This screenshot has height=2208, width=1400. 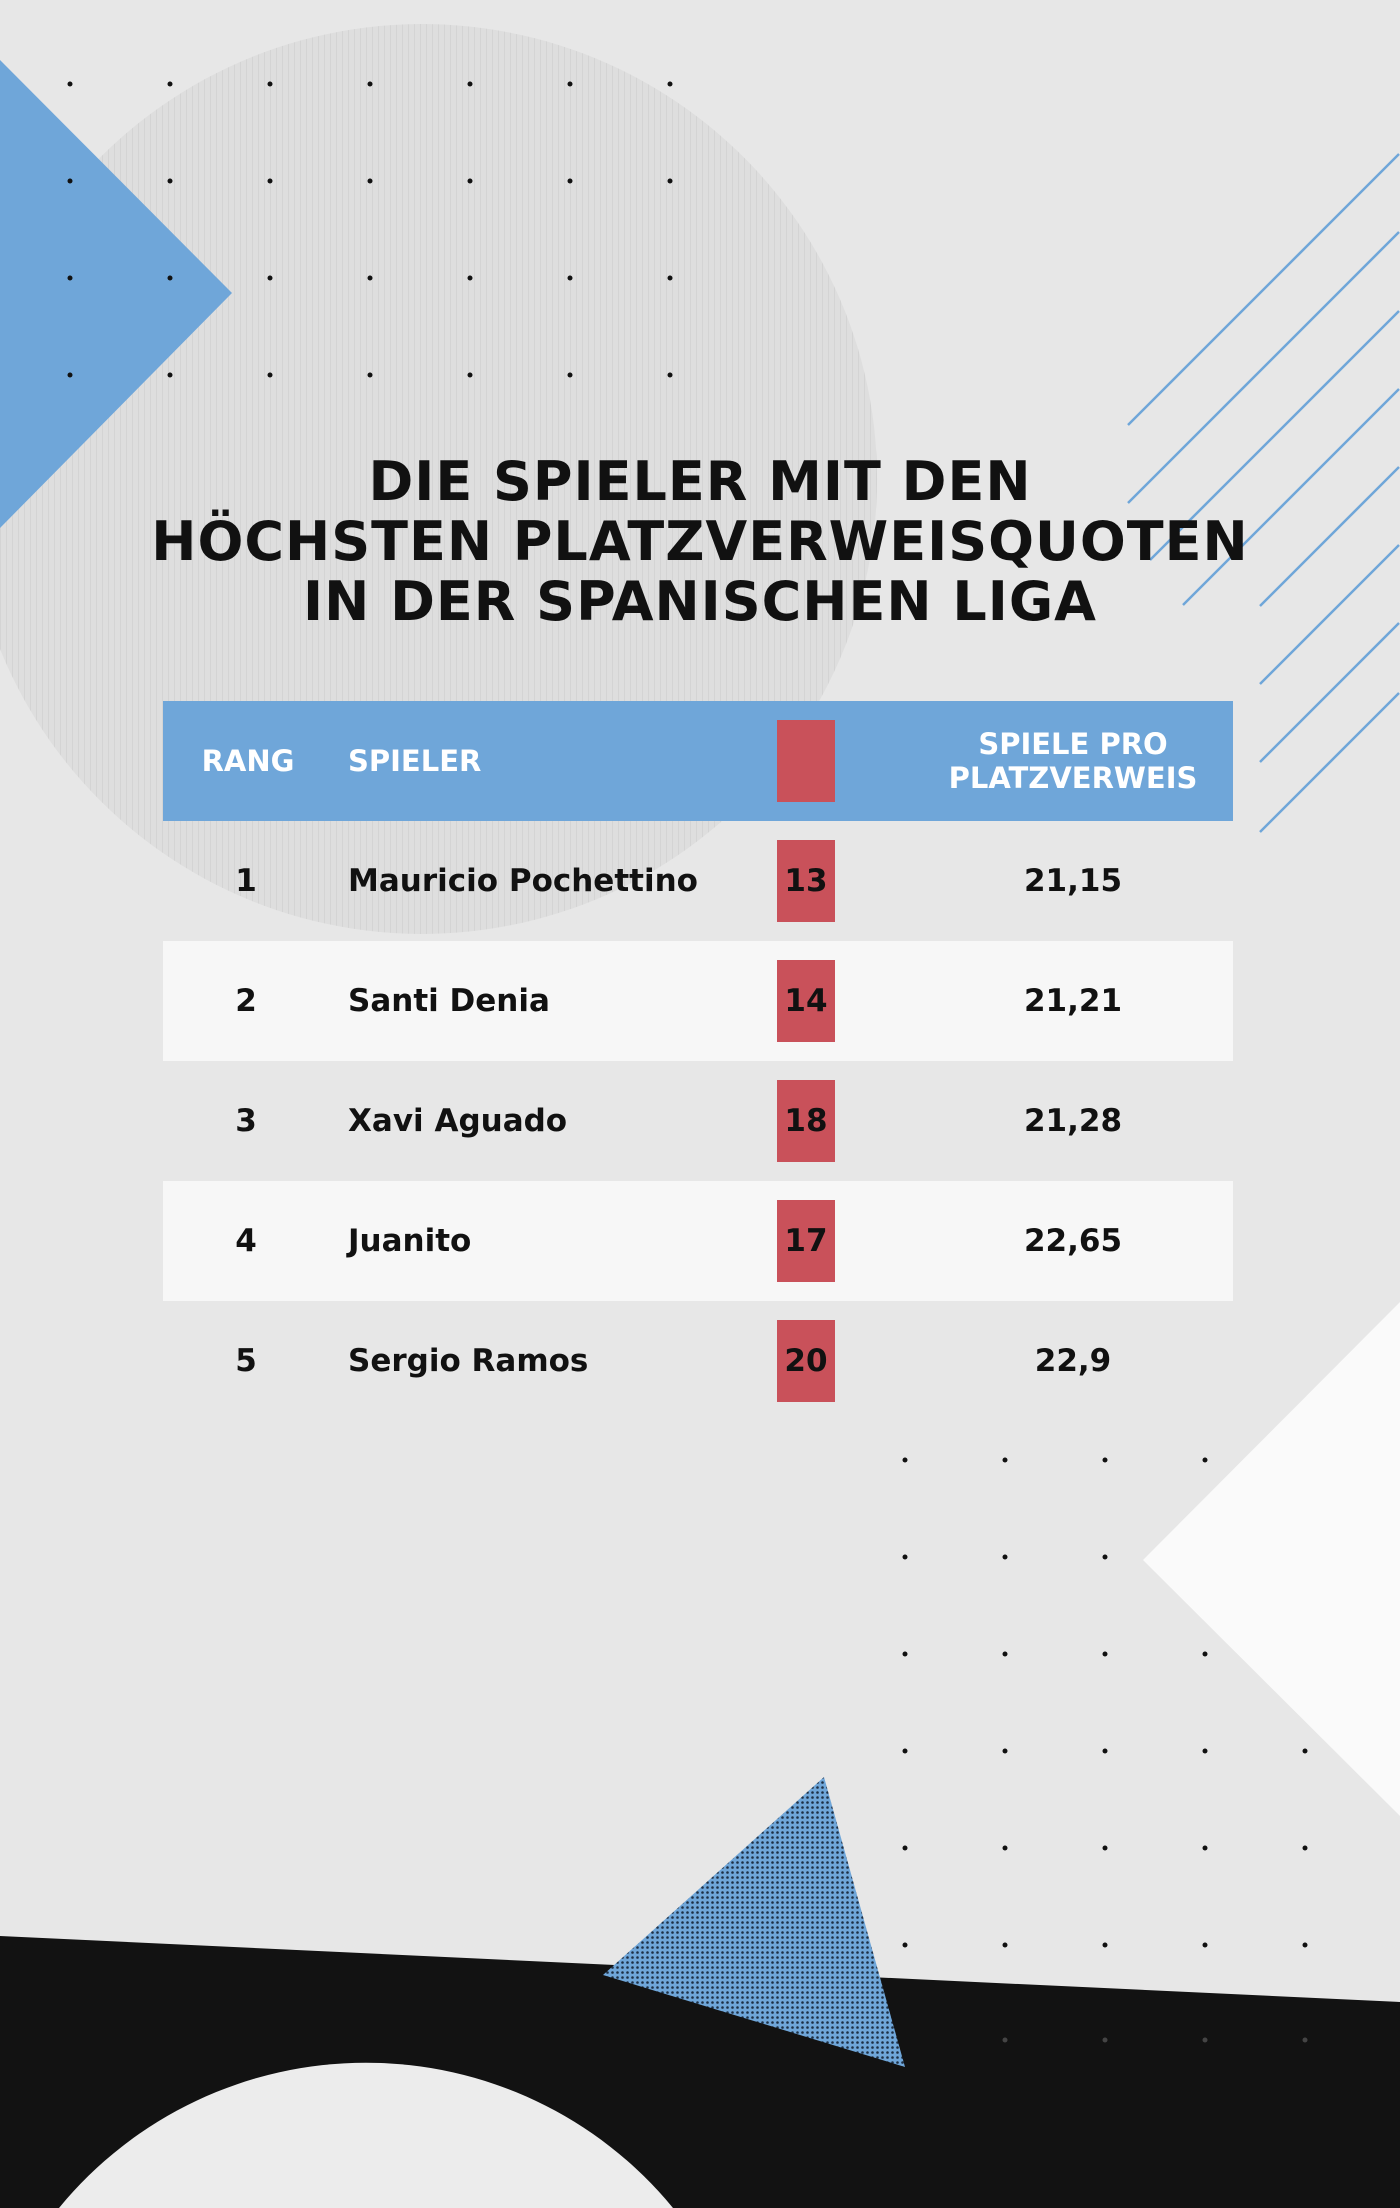 What do you see at coordinates (1263, 493) in the screenshot?
I see `diagonal-lines` at bounding box center [1263, 493].